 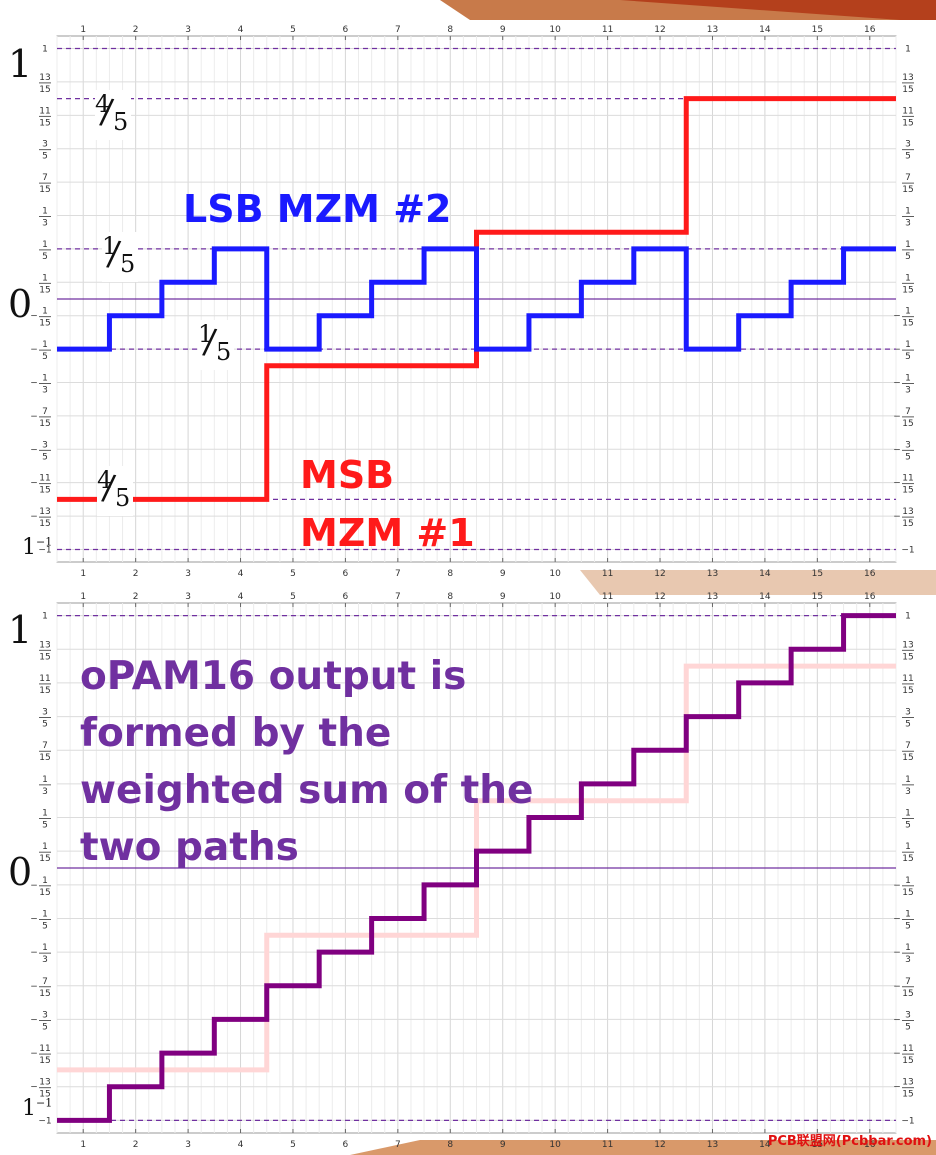 I want to click on y-tick-label-right: −7 15, so click(x=903, y=988).